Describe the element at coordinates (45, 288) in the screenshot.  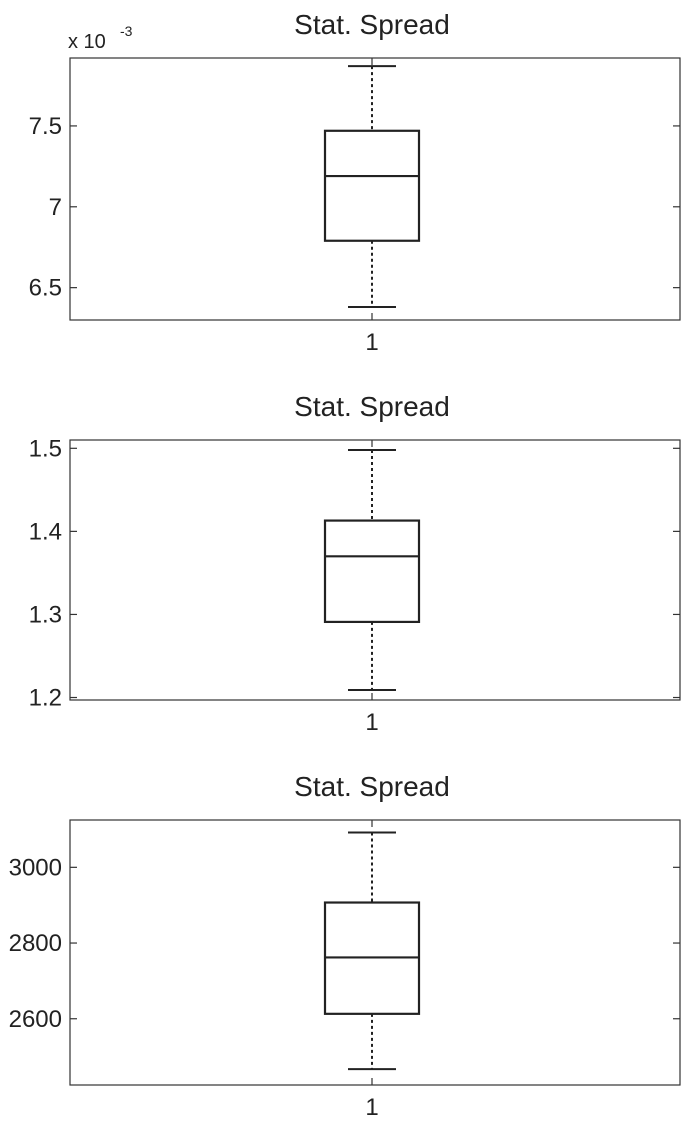
I see `y-tick-label: 6.5` at that location.